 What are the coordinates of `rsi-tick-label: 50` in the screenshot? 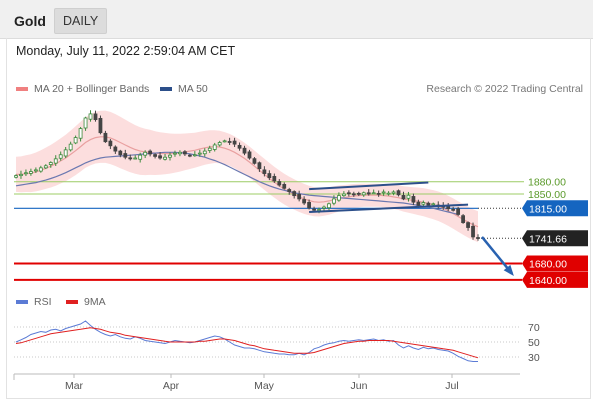 It's located at (534, 343).